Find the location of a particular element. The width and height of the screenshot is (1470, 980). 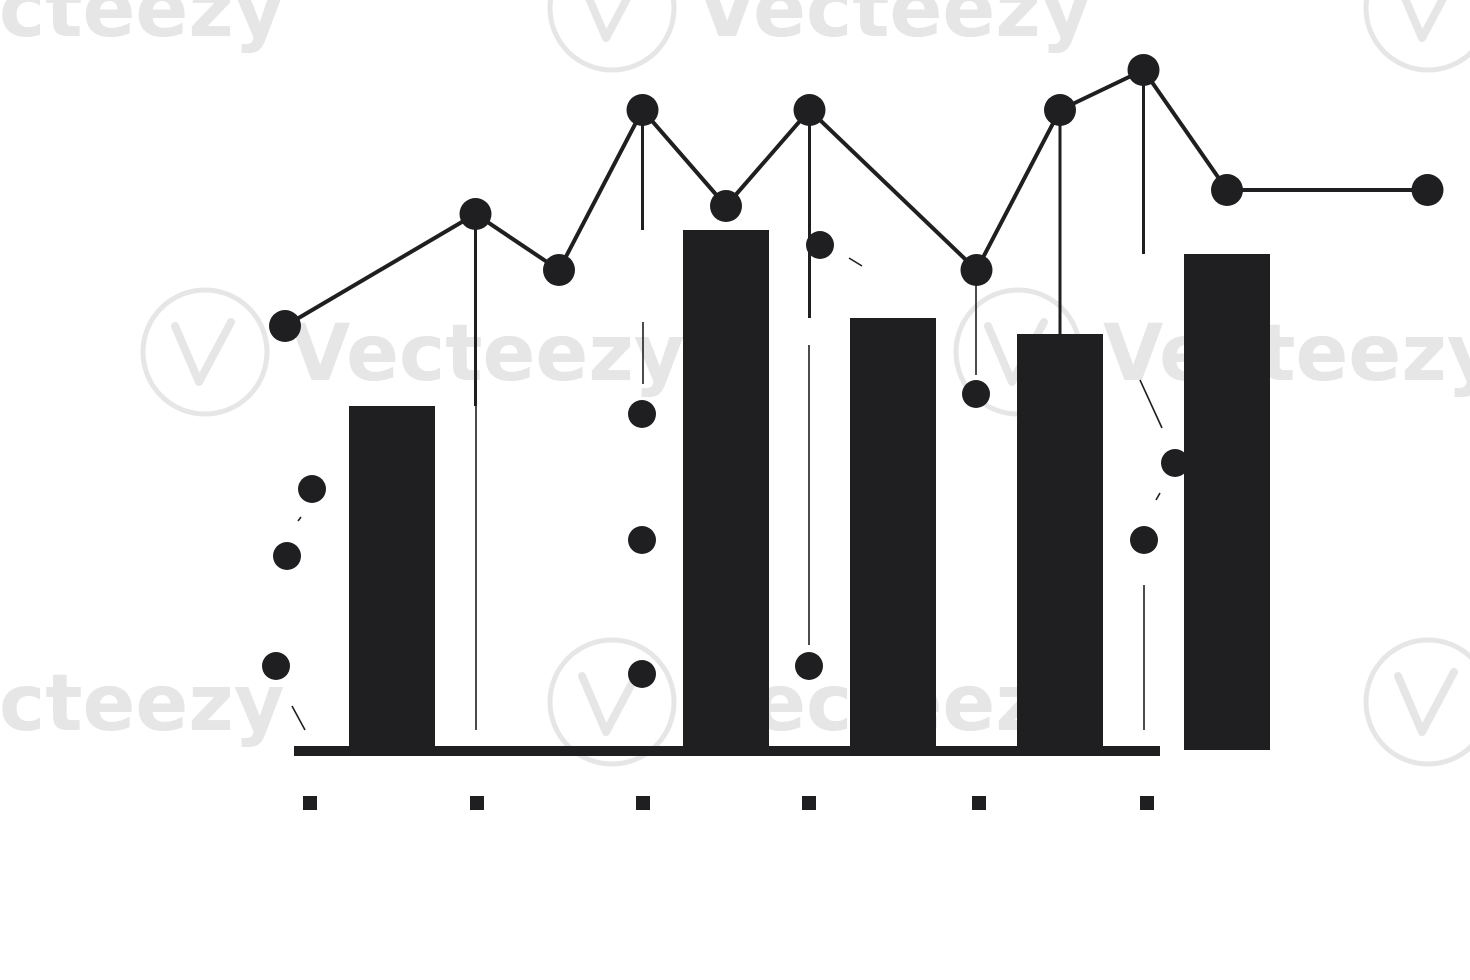

x-axis-line is located at coordinates (727, 751).